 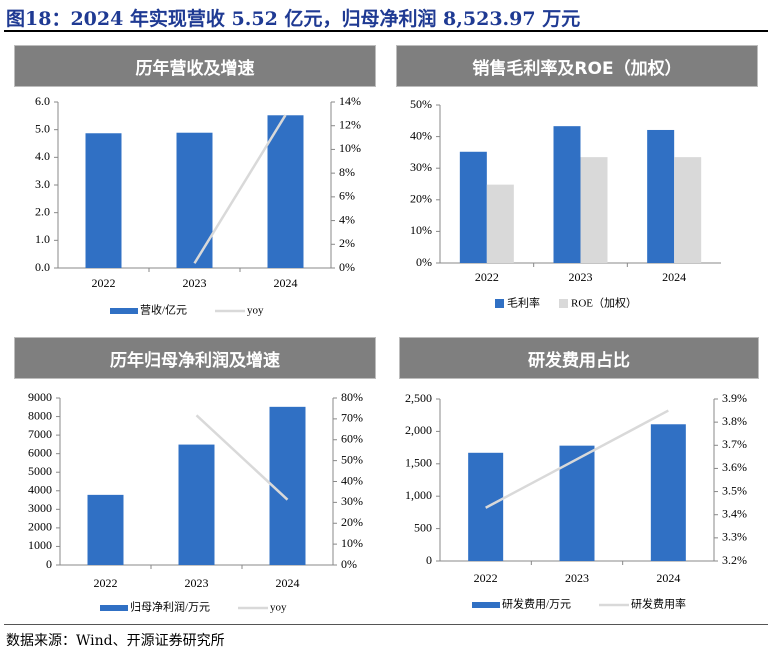 I want to click on y-left-tick-label: 1,500, so click(x=418, y=463).